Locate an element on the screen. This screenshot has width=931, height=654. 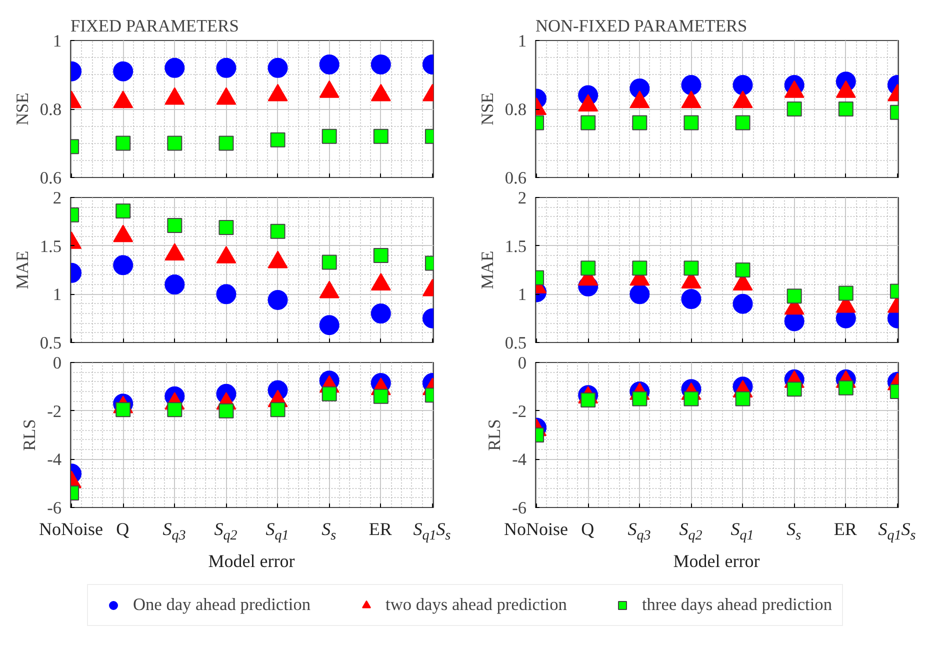
legend-label: two days ahead prediction is located at coordinates (476, 604).